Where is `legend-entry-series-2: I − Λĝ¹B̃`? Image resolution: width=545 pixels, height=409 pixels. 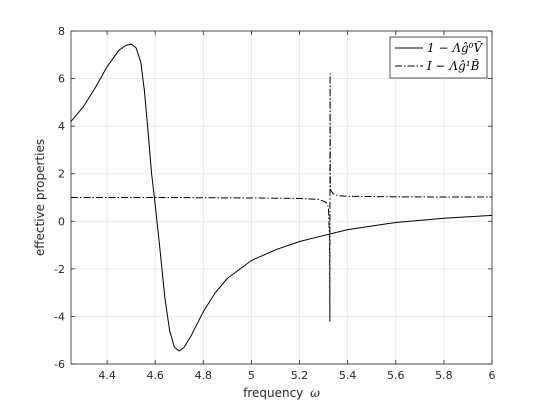 legend-entry-series-2: I − Λĝ¹B̃ is located at coordinates (453, 65).